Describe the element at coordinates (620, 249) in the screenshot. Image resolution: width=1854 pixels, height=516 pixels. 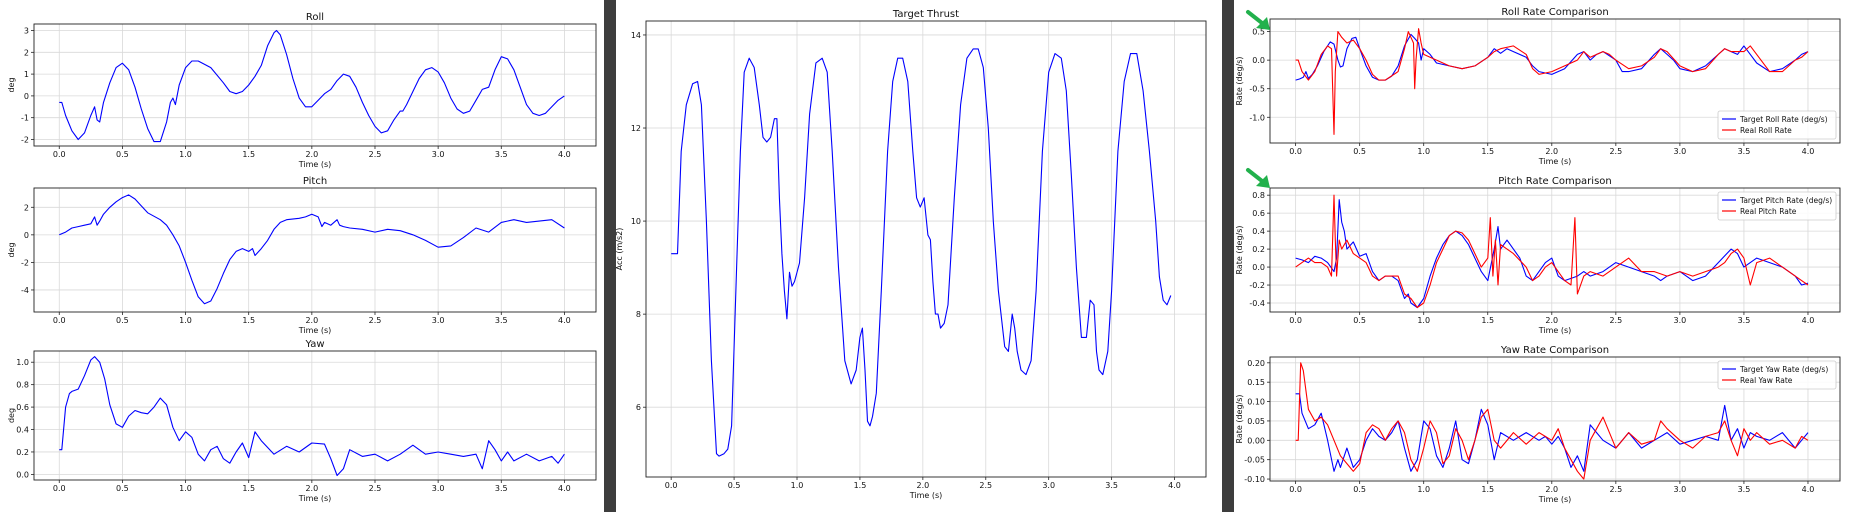
I see `y-axis-label: Acc (m/s2)` at that location.